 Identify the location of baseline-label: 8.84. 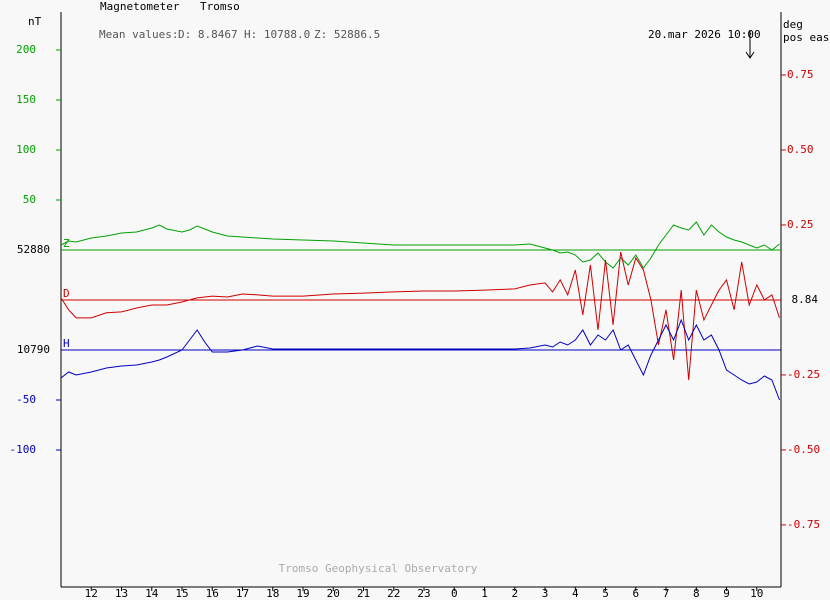
(805, 299).